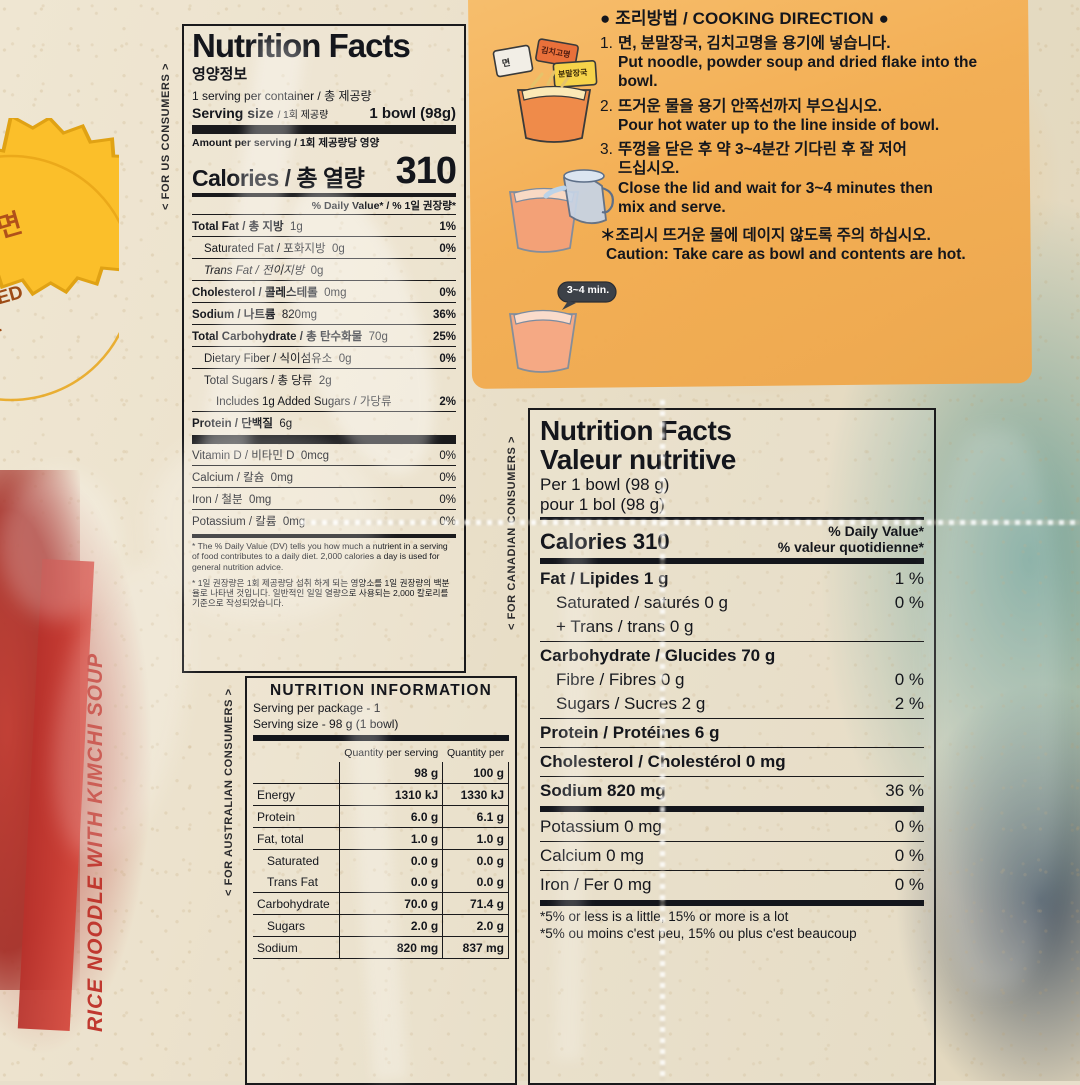 This screenshot has width=1080, height=1085. What do you see at coordinates (304, 401) in the screenshot?
I see `us-row-label: Includes 1g Added Sugars / 가당류` at bounding box center [304, 401].